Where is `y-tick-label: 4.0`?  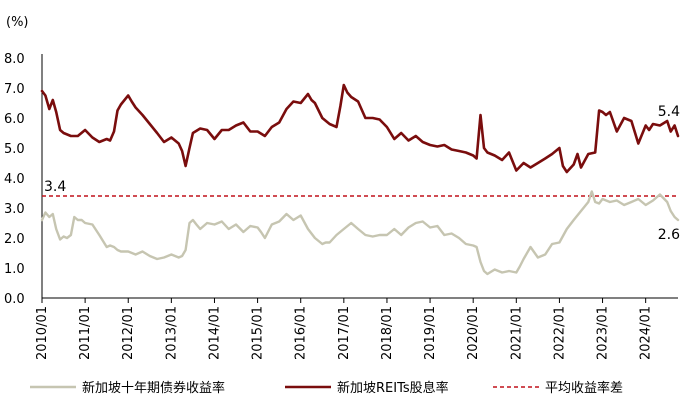 y-tick-label: 4.0 is located at coordinates (14, 179).